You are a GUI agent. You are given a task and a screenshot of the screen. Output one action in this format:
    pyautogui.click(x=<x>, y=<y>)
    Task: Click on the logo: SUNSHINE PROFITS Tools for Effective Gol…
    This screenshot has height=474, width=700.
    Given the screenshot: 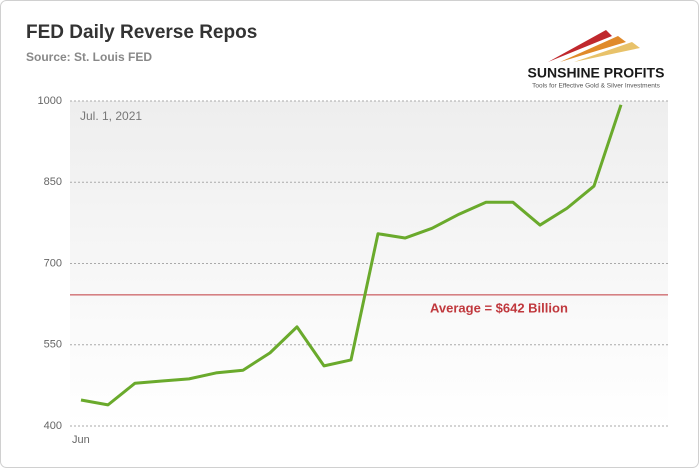 What is the action you would take?
    pyautogui.click(x=596, y=60)
    